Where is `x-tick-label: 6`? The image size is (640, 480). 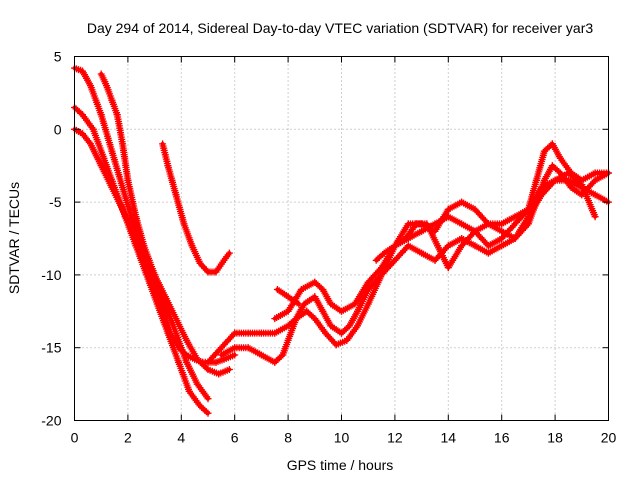 x-tick-label: 6 is located at coordinates (235, 438).